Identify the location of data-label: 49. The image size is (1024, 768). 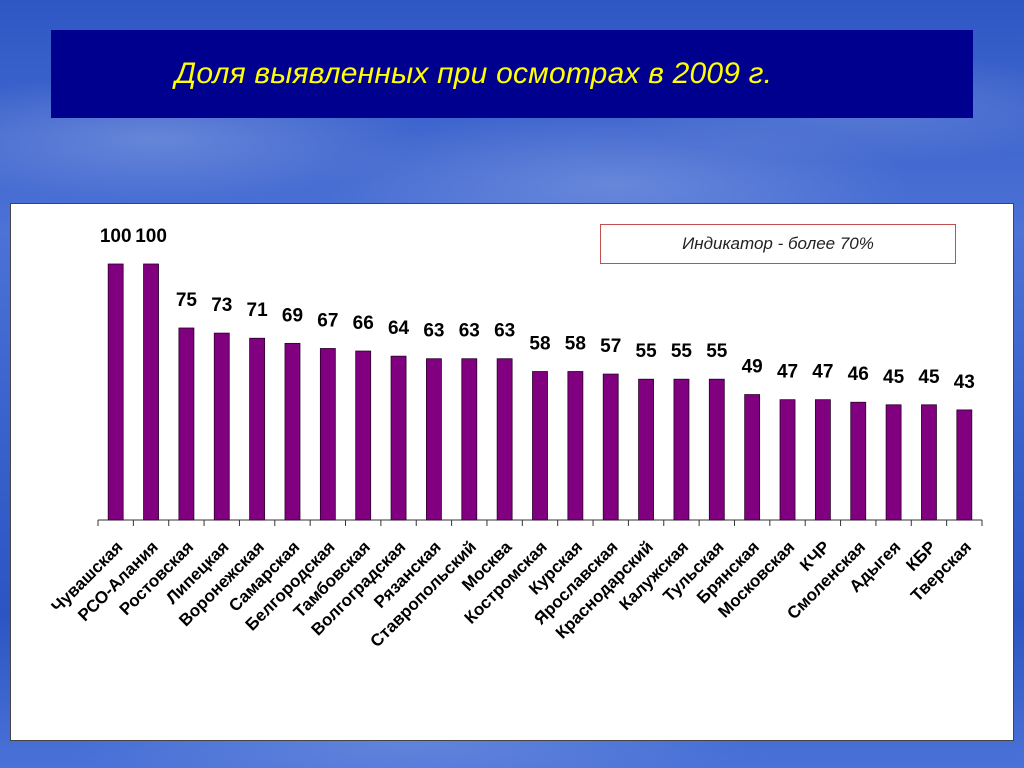
(752, 367).